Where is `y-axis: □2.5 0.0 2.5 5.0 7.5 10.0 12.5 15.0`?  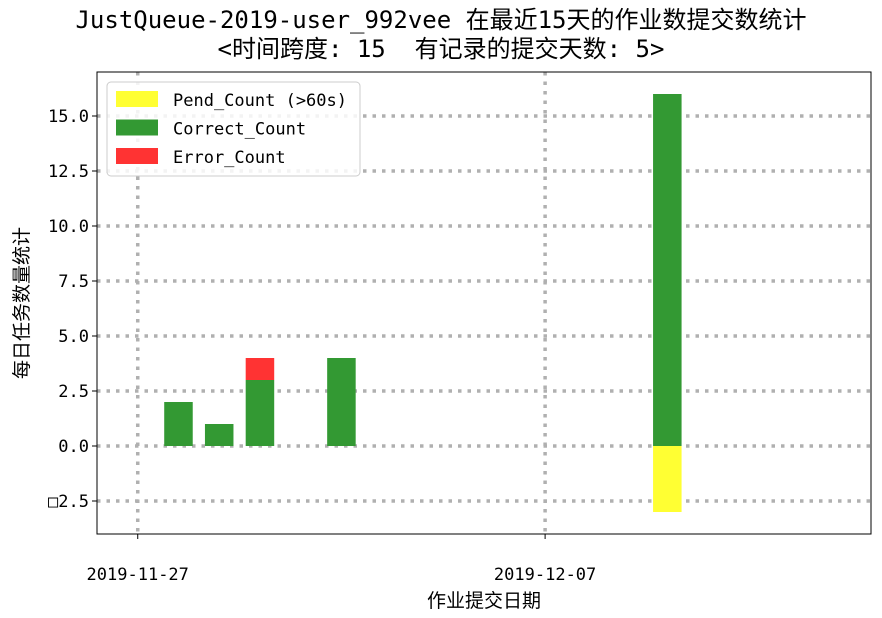 y-axis: □2.5 0.0 2.5 5.0 7.5 10.0 12.5 15.0 is located at coordinates (72, 309).